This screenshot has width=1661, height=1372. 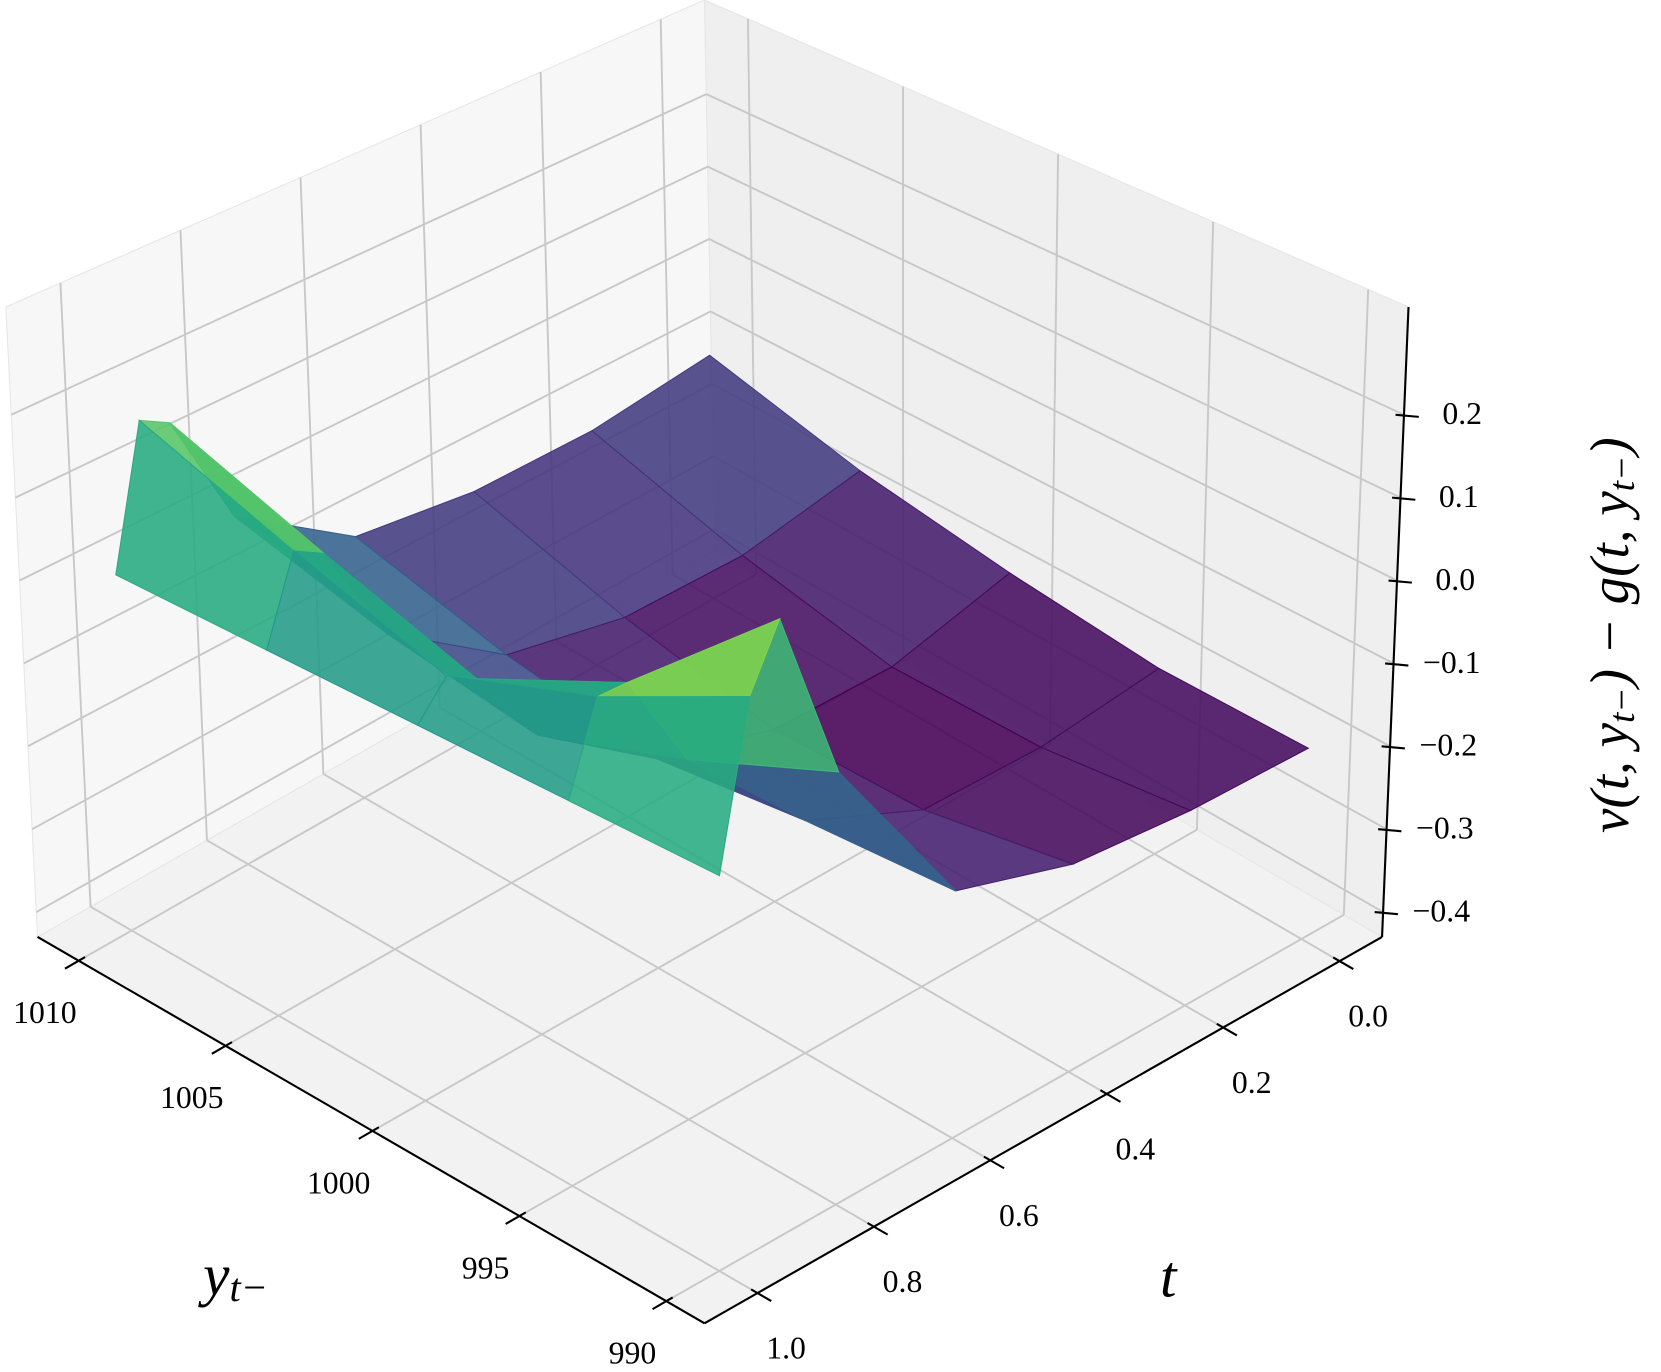 What do you see at coordinates (1459, 496) in the screenshot?
I see `z-tick-label: 0.1` at bounding box center [1459, 496].